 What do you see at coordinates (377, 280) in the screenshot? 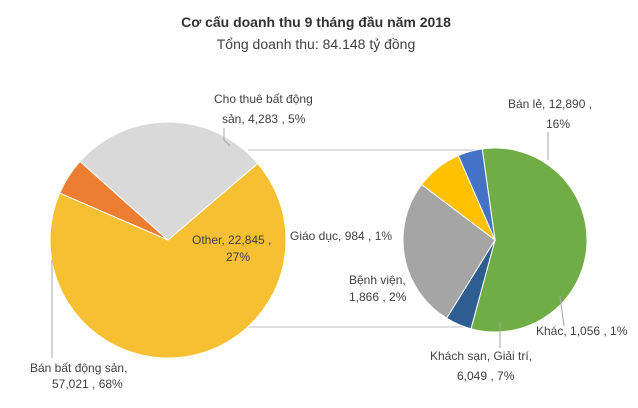
I see `label-benh-vien-line1: Bệnh viện,` at bounding box center [377, 280].